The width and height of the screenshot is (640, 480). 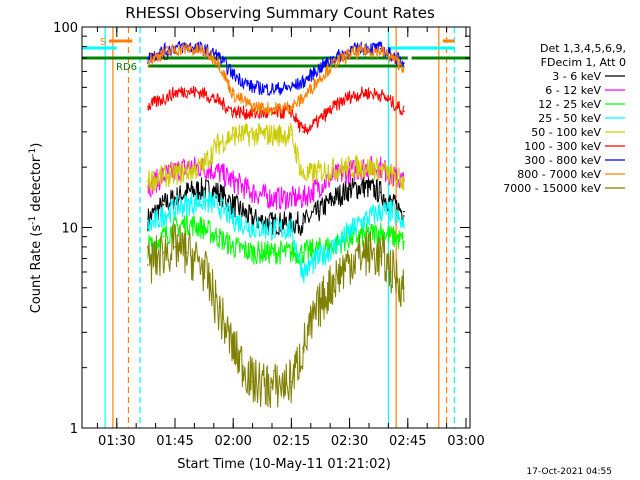 I want to click on x-axis-label: Start Time (10-May-11 01:21:02), so click(x=284, y=464).